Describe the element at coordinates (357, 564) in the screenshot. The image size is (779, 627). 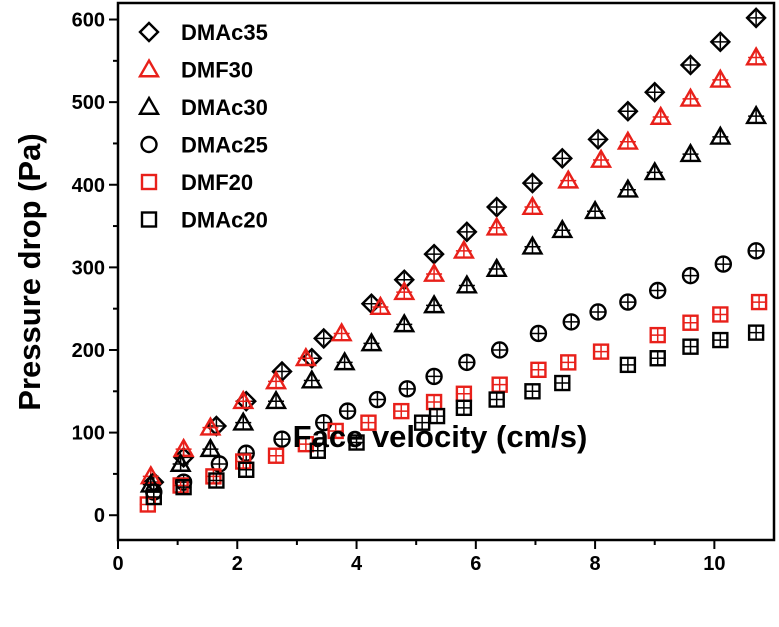
I see `x-tick-label-2: 4` at that location.